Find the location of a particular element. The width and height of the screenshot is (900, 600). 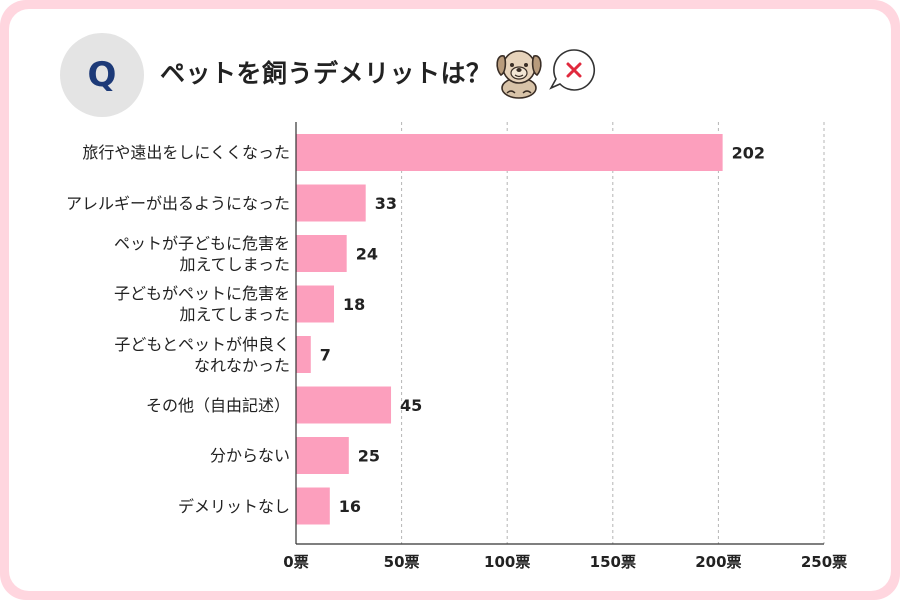

x-tick-label: 50票 is located at coordinates (402, 562).